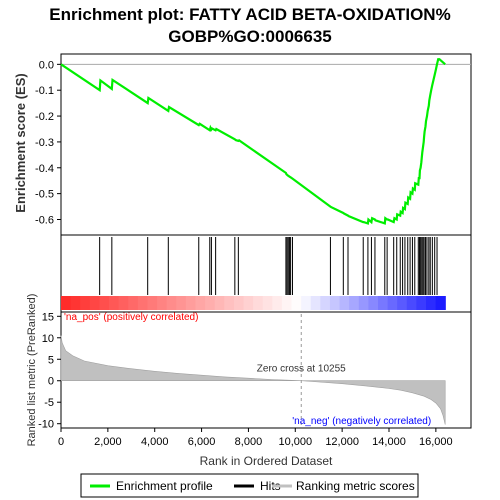  Describe the element at coordinates (49, 403) in the screenshot. I see `rank-y-tick-label: -5` at that location.